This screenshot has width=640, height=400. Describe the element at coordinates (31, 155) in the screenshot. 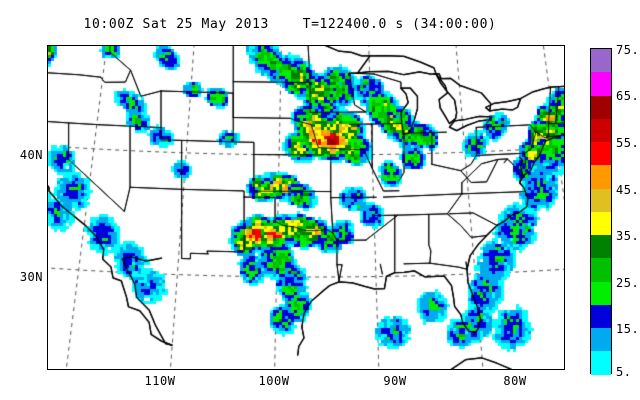

I see `y-tick-label-0: 40N` at that location.